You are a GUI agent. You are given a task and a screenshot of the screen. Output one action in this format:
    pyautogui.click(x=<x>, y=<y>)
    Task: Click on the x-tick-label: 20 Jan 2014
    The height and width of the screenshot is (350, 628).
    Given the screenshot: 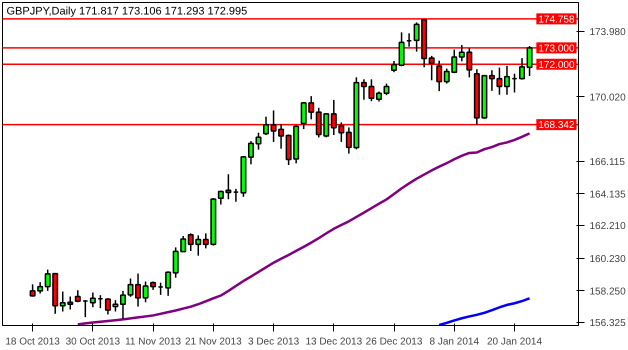 What is the action you would take?
    pyautogui.click(x=514, y=342)
    